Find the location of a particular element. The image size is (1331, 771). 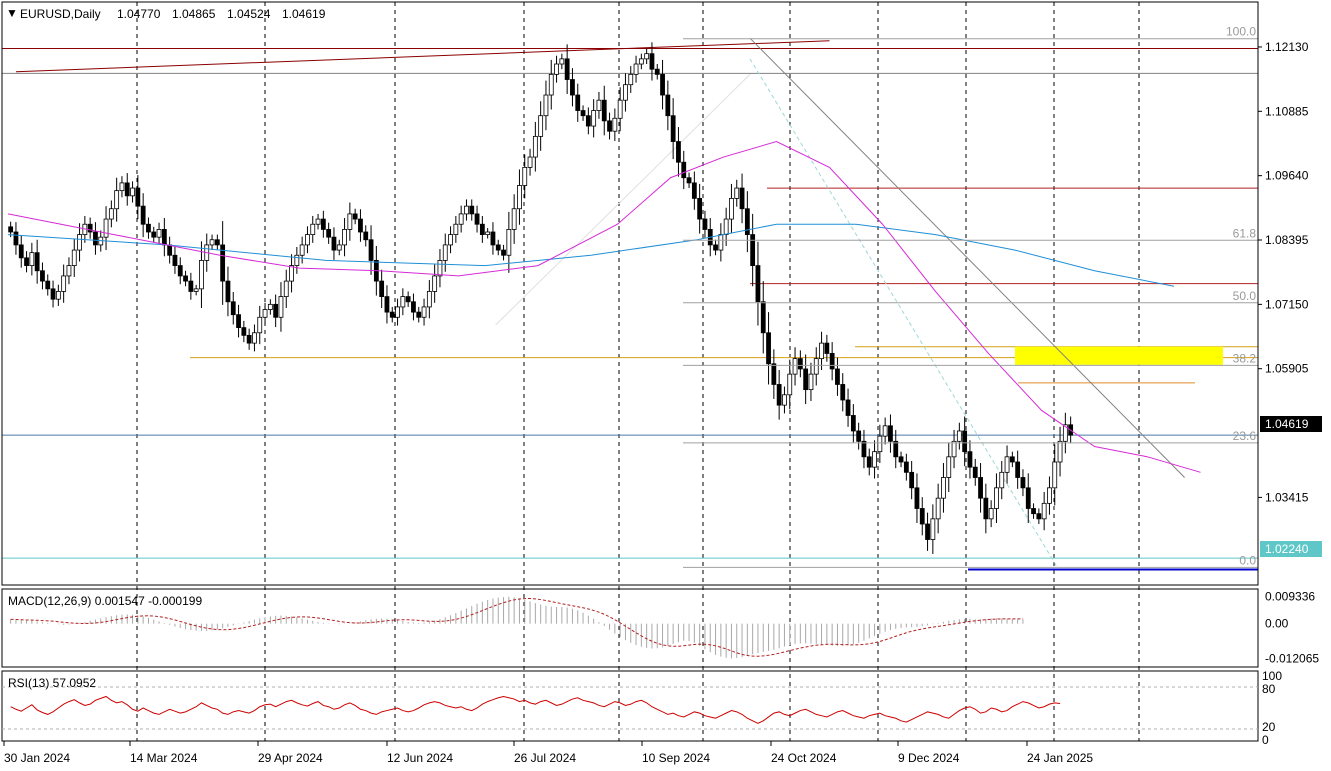

current-price-label: 1.04619 is located at coordinates (1287, 424).